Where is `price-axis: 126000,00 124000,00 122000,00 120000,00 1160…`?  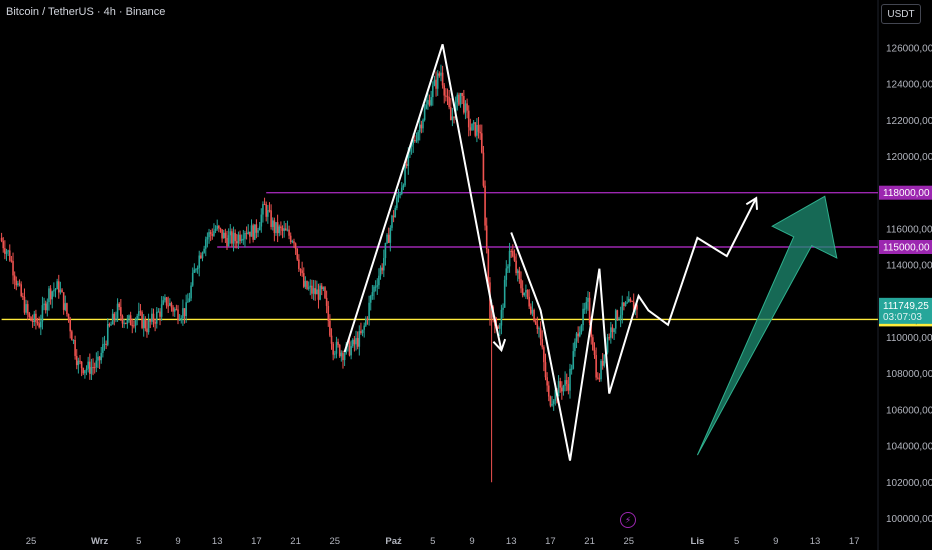
price-axis: 126000,00 124000,00 122000,00 120000,00 1160… is located at coordinates (909, 284).